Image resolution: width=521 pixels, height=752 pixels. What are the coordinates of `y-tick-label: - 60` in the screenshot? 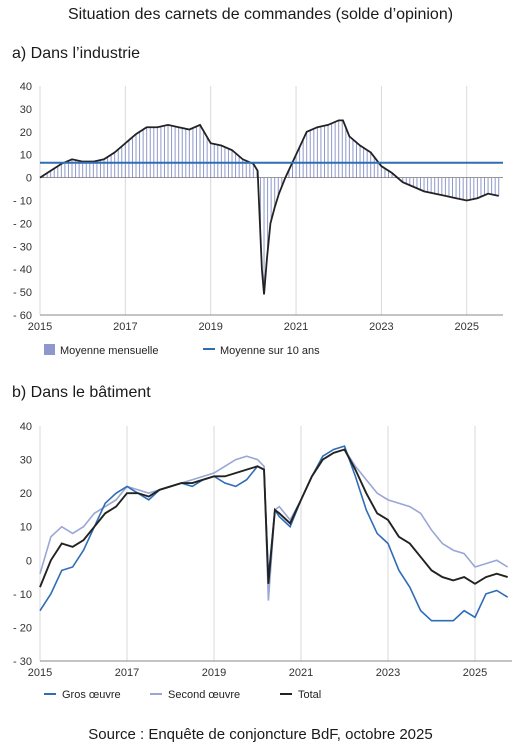 It's located at (22, 316).